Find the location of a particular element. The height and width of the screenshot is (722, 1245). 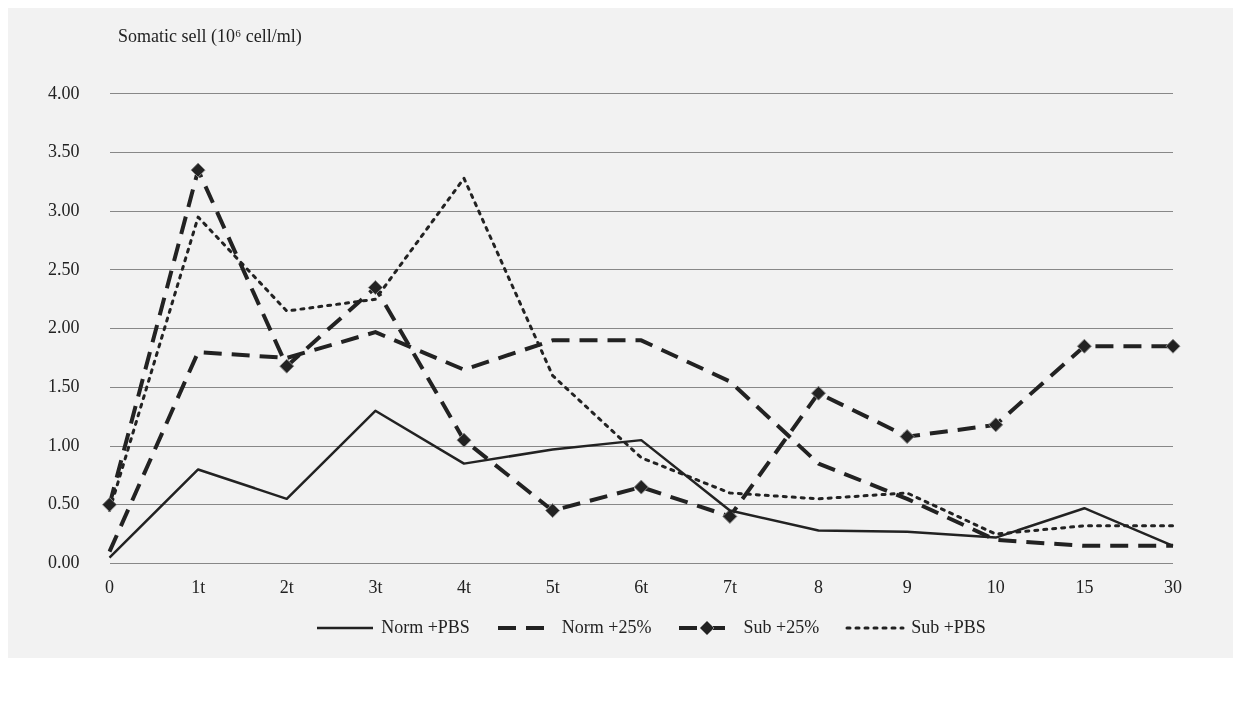

y-tick-label: 0.00 is located at coordinates (64, 562).